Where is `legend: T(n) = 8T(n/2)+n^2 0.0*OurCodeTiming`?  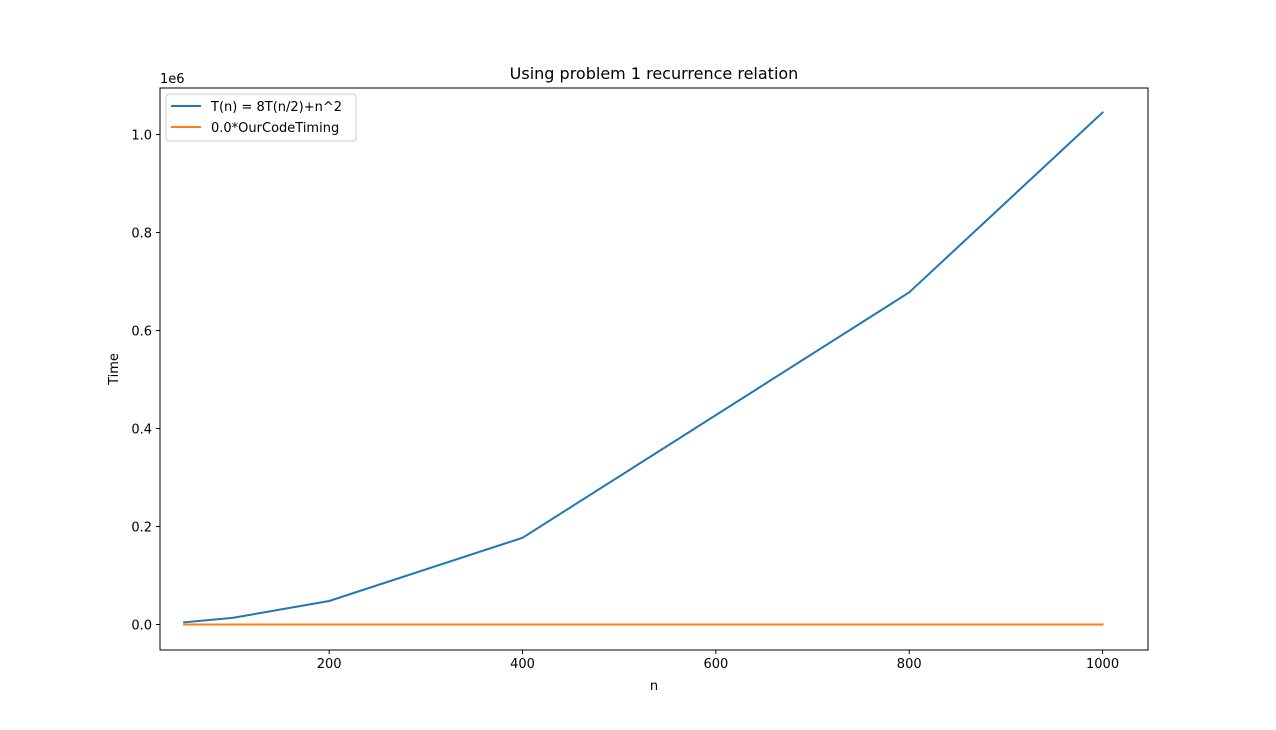 legend: T(n) = 8T(n/2)+n^2 0.0*OurCodeTiming is located at coordinates (261, 117).